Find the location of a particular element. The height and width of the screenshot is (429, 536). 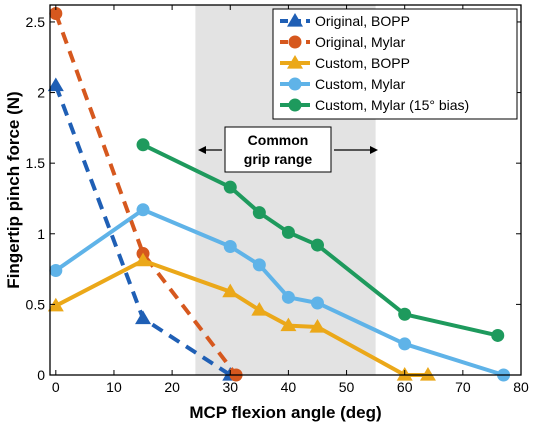

x-tick-label-0: 0 is located at coordinates (56, 387).